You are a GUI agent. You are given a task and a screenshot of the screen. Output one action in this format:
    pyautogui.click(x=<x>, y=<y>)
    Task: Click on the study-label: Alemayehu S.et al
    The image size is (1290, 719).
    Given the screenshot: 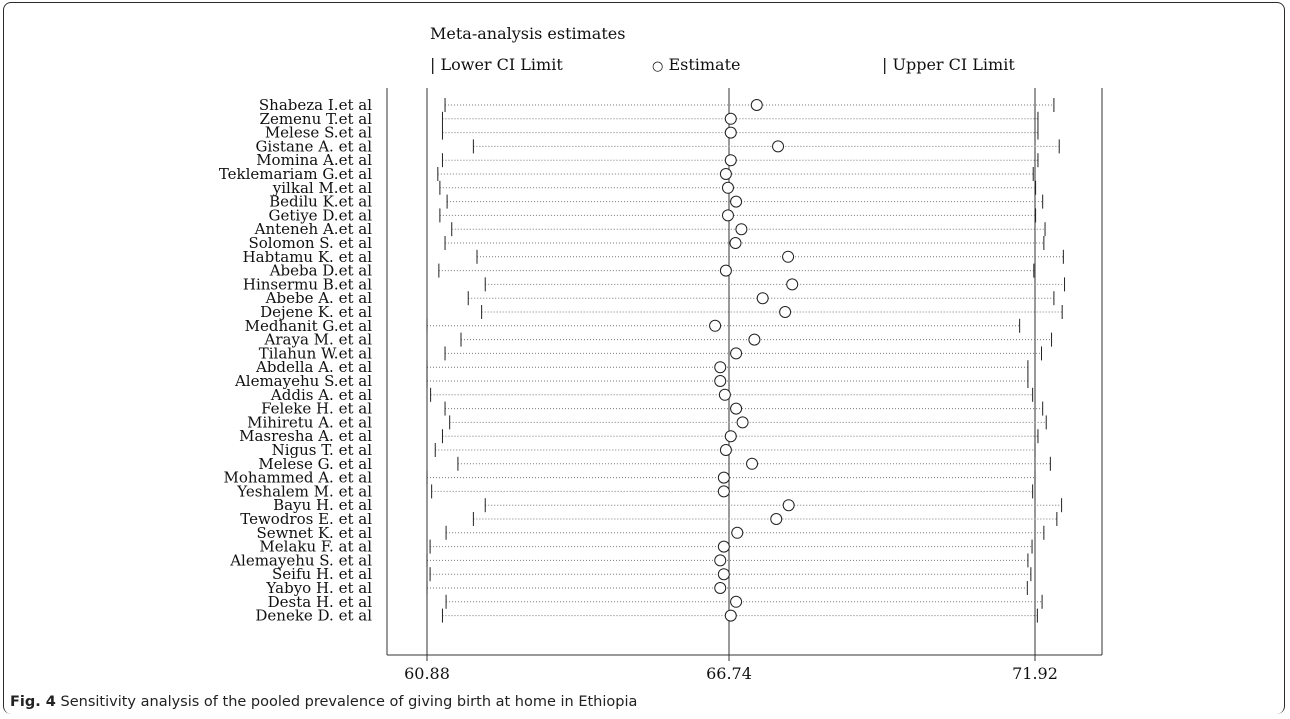 What is the action you would take?
    pyautogui.click(x=303, y=381)
    